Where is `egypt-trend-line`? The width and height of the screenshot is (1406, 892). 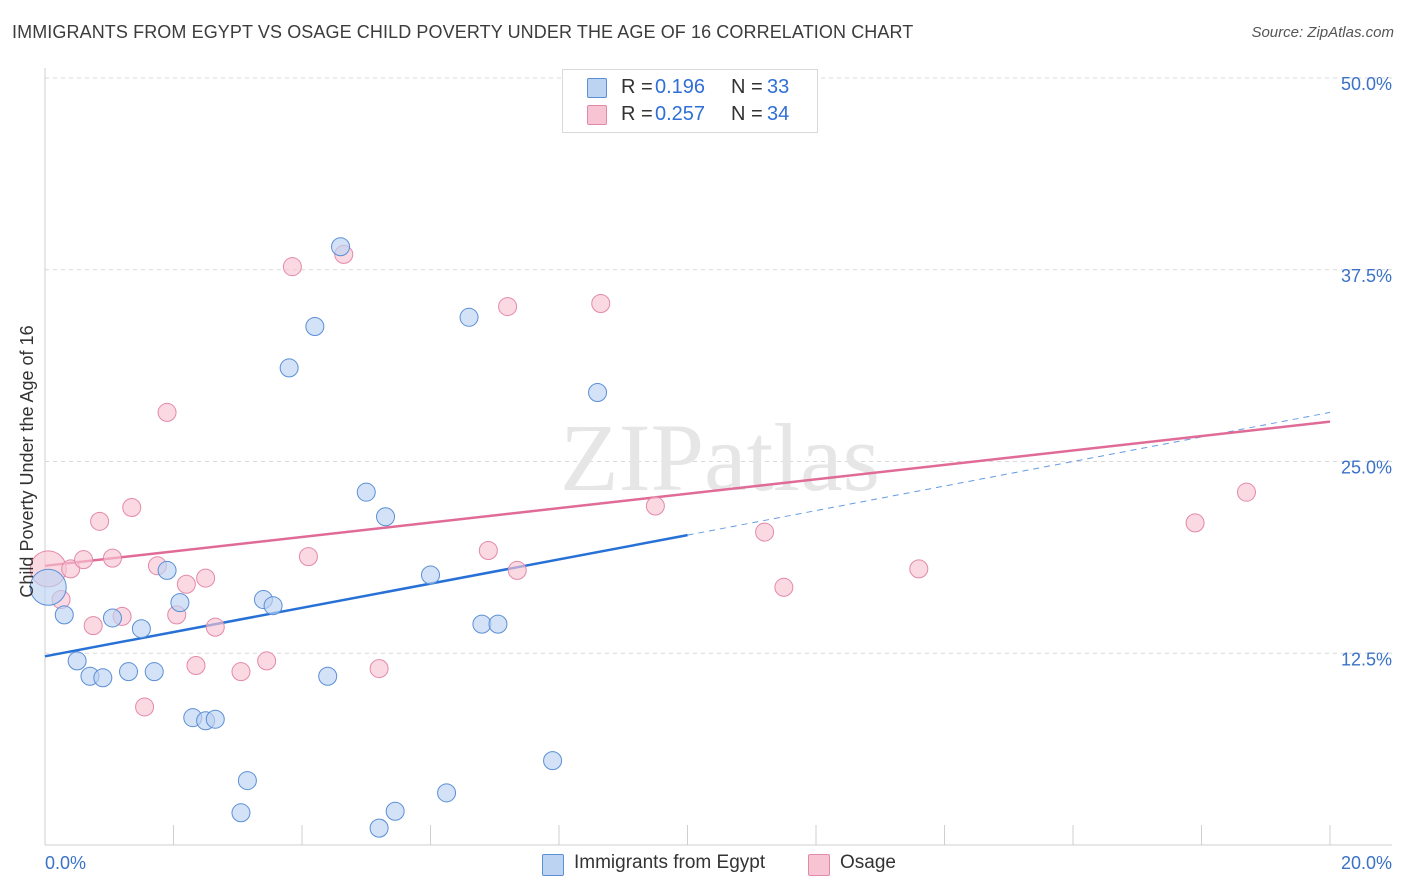 egypt-trend-line is located at coordinates (366, 595).